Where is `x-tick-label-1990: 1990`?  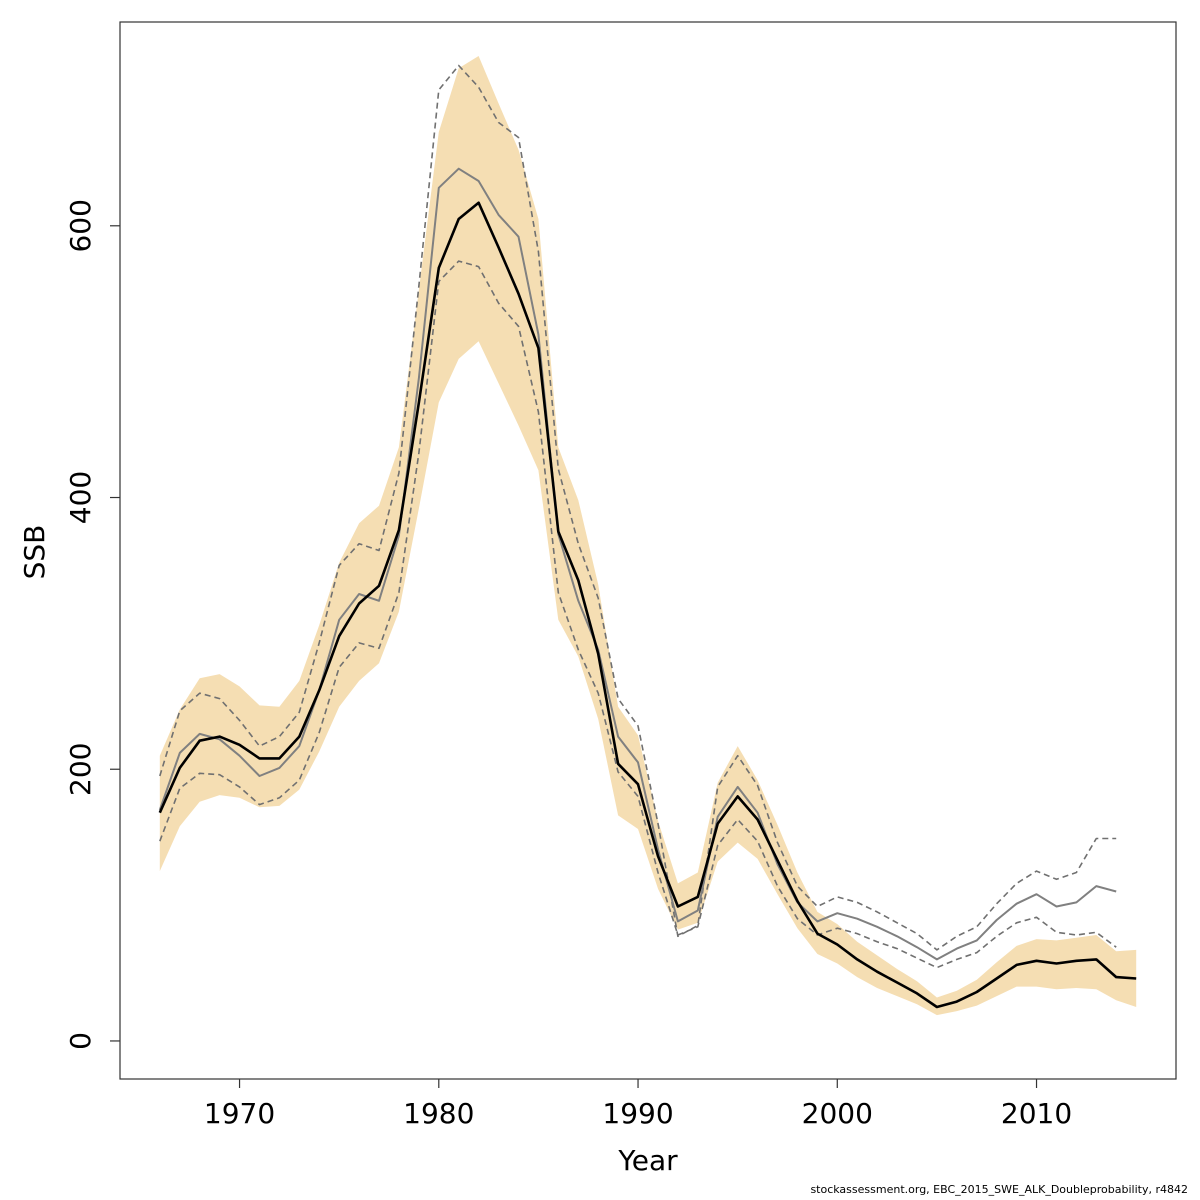
x-tick-label-1990: 1990 is located at coordinates (637, 1113).